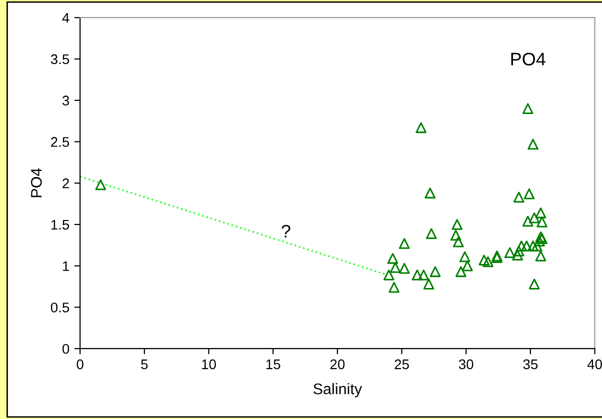 The width and height of the screenshot is (602, 419). I want to click on y-tick-label: 2, so click(65, 183).